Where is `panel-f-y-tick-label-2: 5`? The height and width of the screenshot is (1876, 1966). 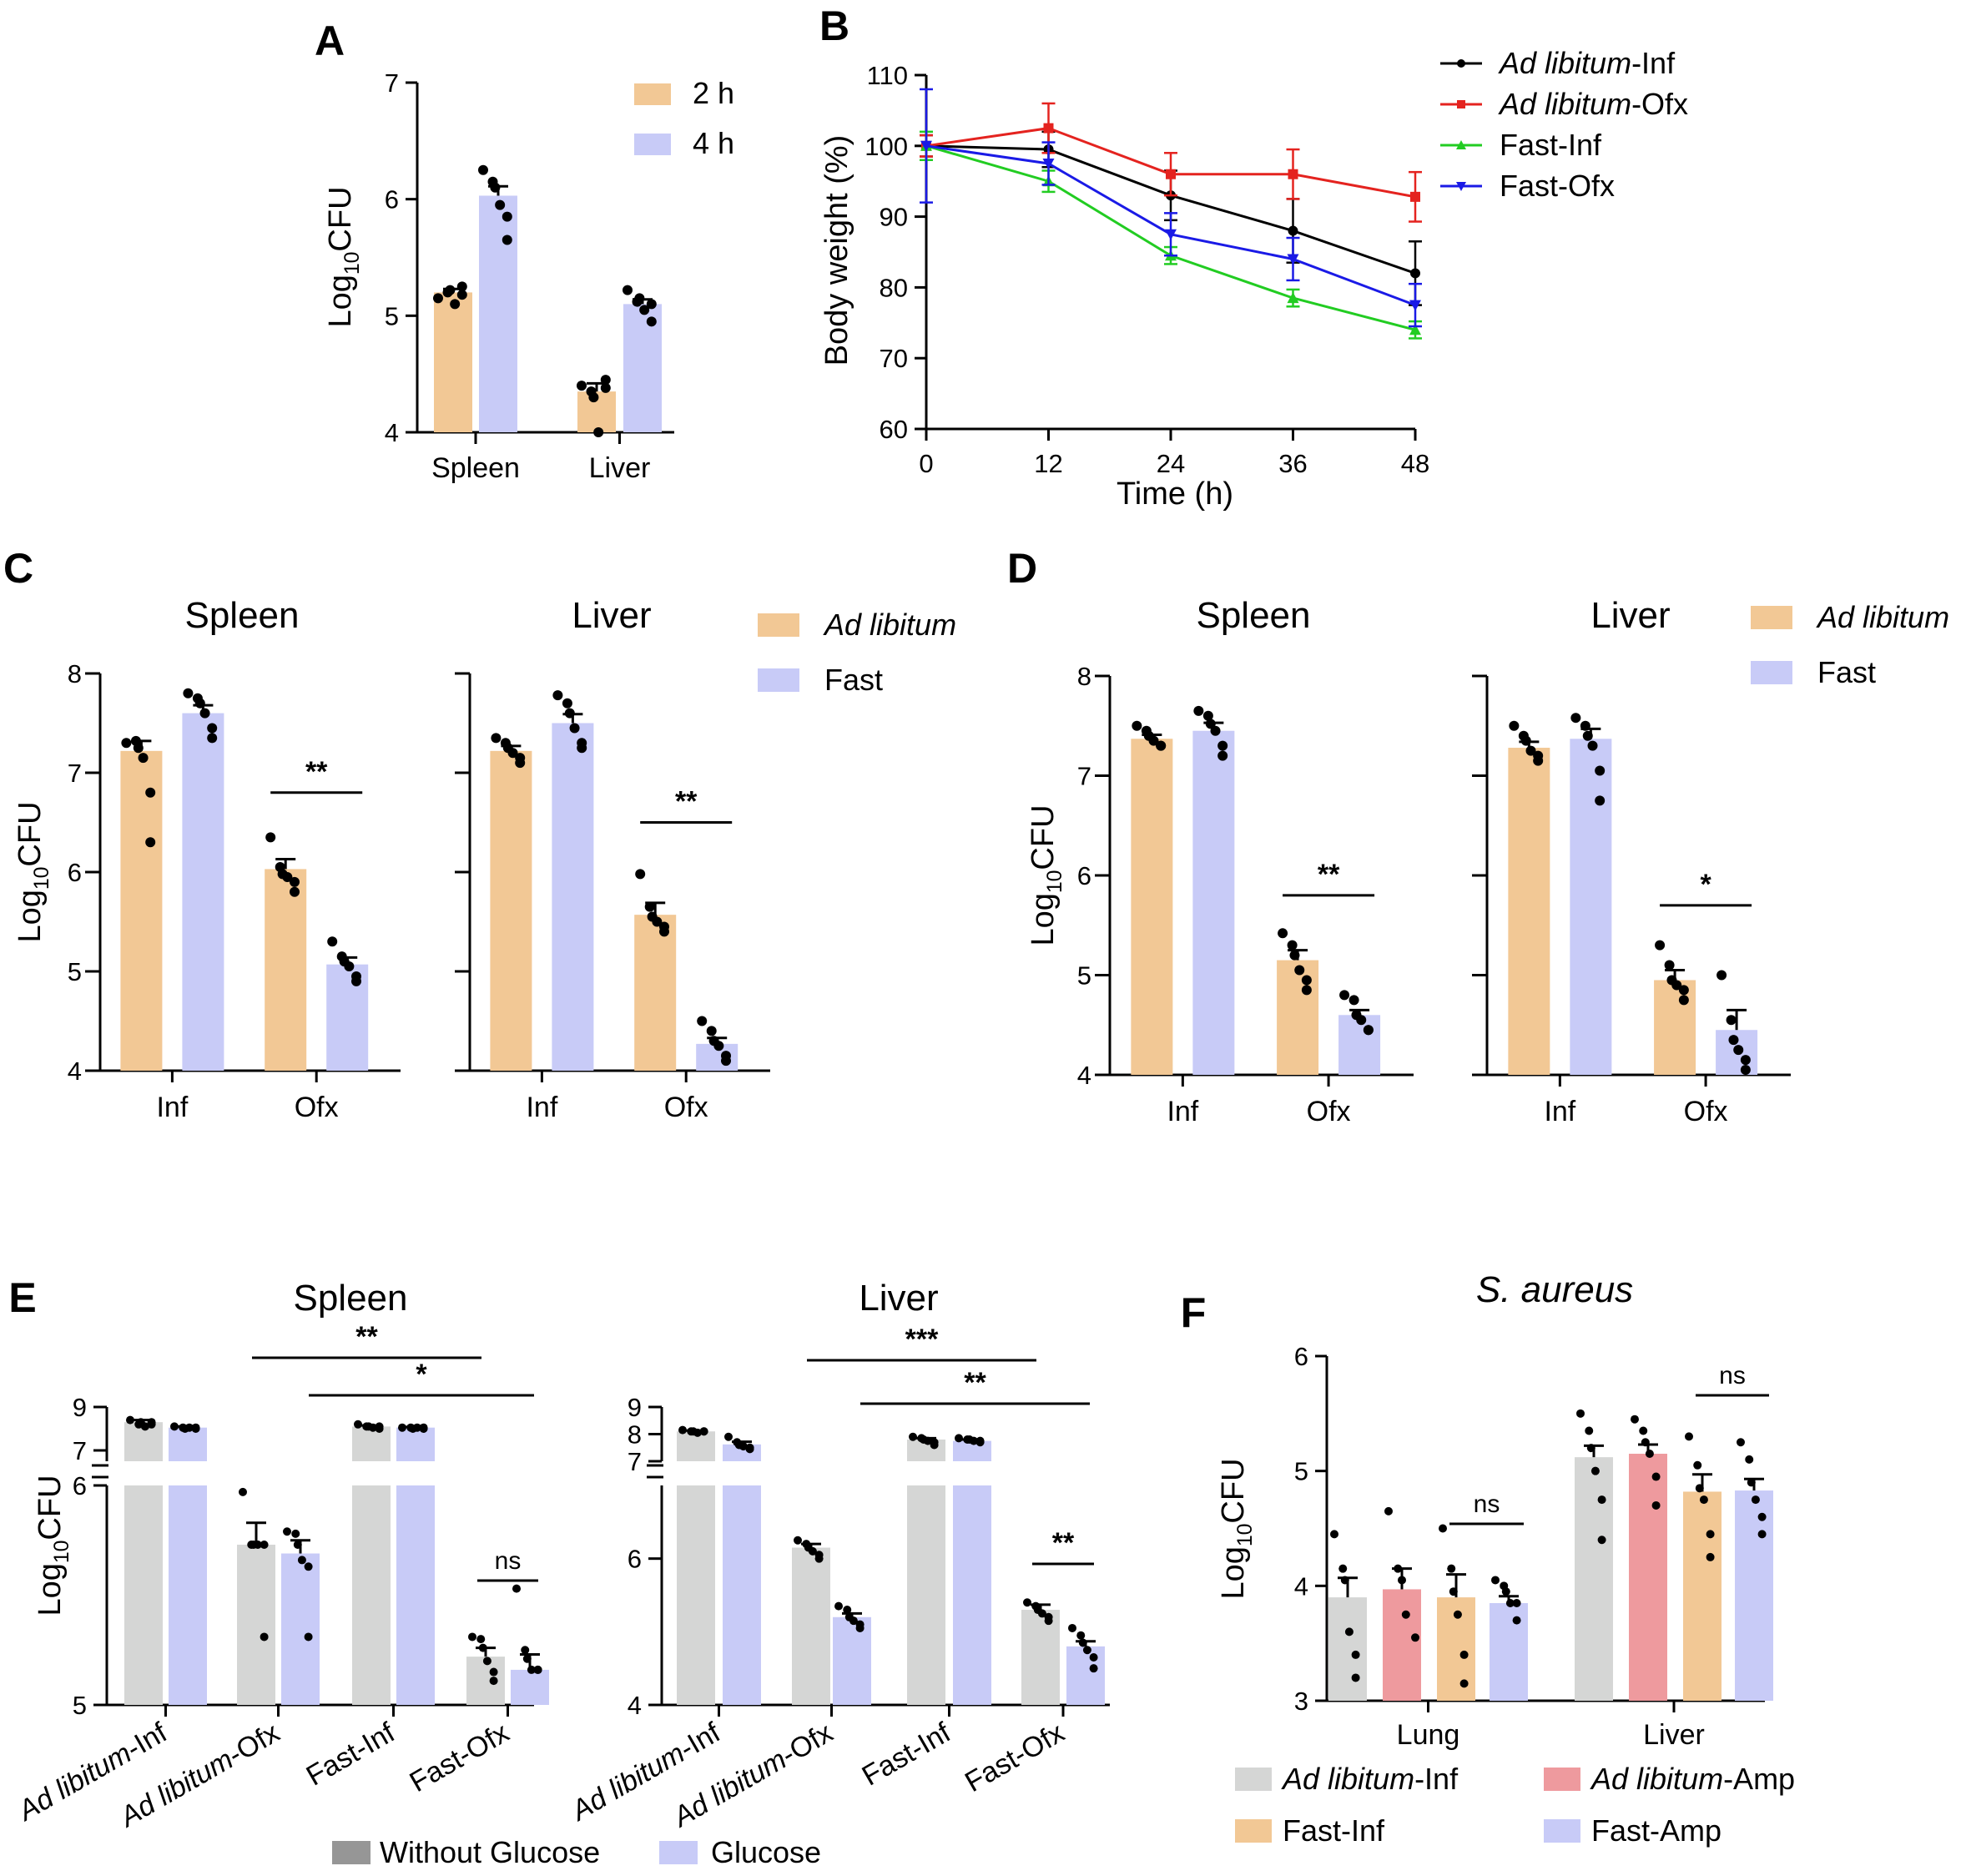
panel-f-y-tick-label-2: 5 is located at coordinates (1301, 1471).